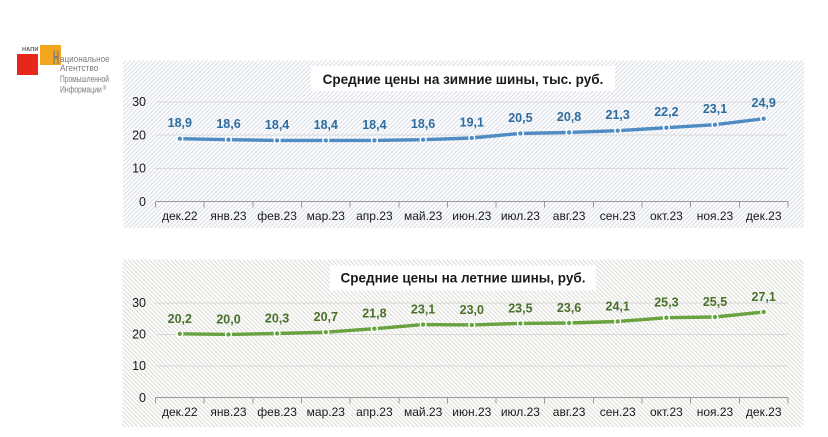 The width and height of the screenshot is (828, 437). What do you see at coordinates (472, 310) in the screenshot?
I see `svg-text: 23,0` at bounding box center [472, 310].